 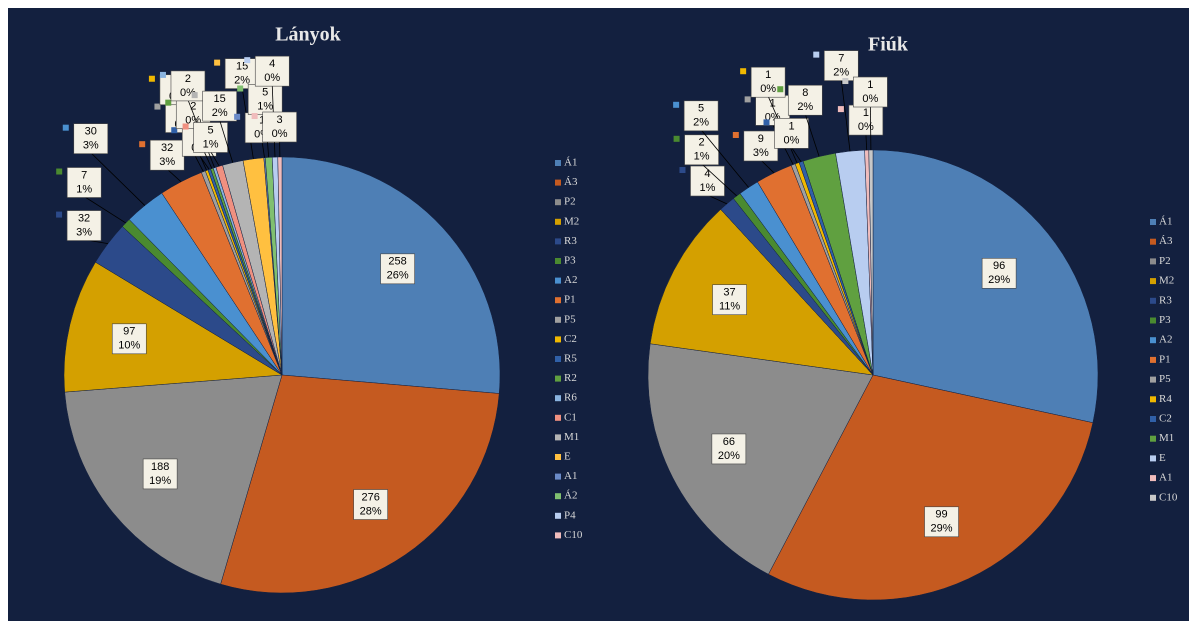 What do you see at coordinates (371, 511) in the screenshot?
I see `data-label-percent: 28%` at bounding box center [371, 511].